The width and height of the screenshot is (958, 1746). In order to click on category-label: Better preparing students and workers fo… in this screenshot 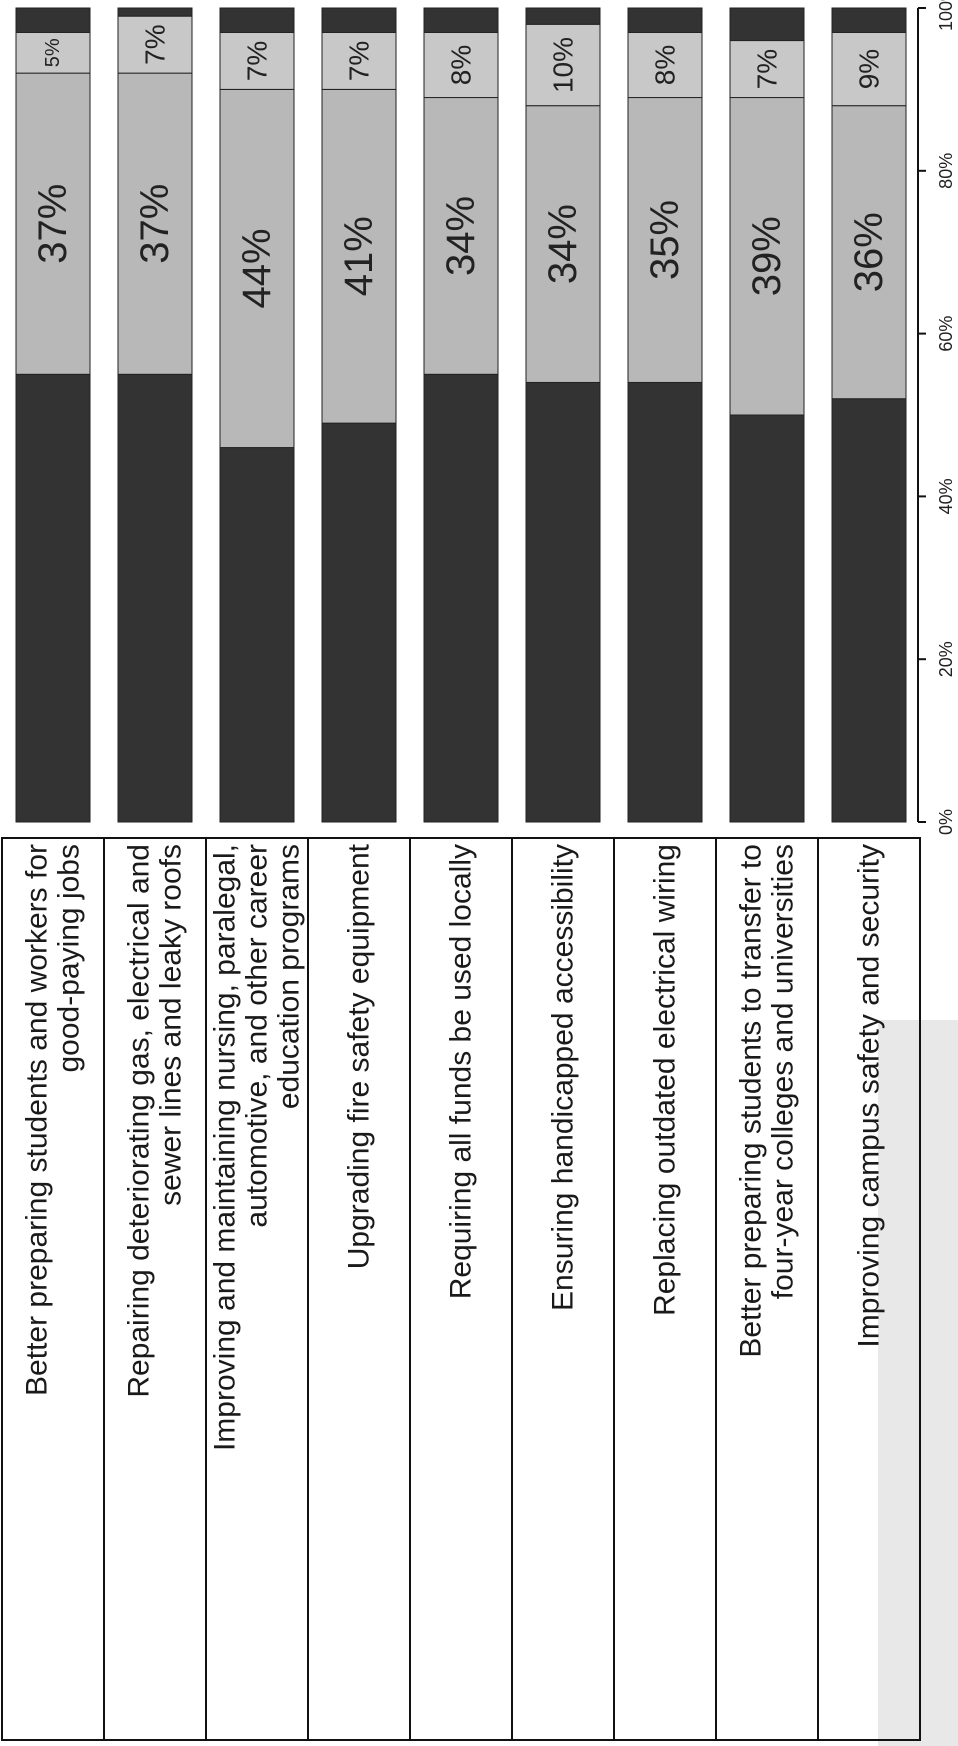, I will do `click(37, 1120)`.